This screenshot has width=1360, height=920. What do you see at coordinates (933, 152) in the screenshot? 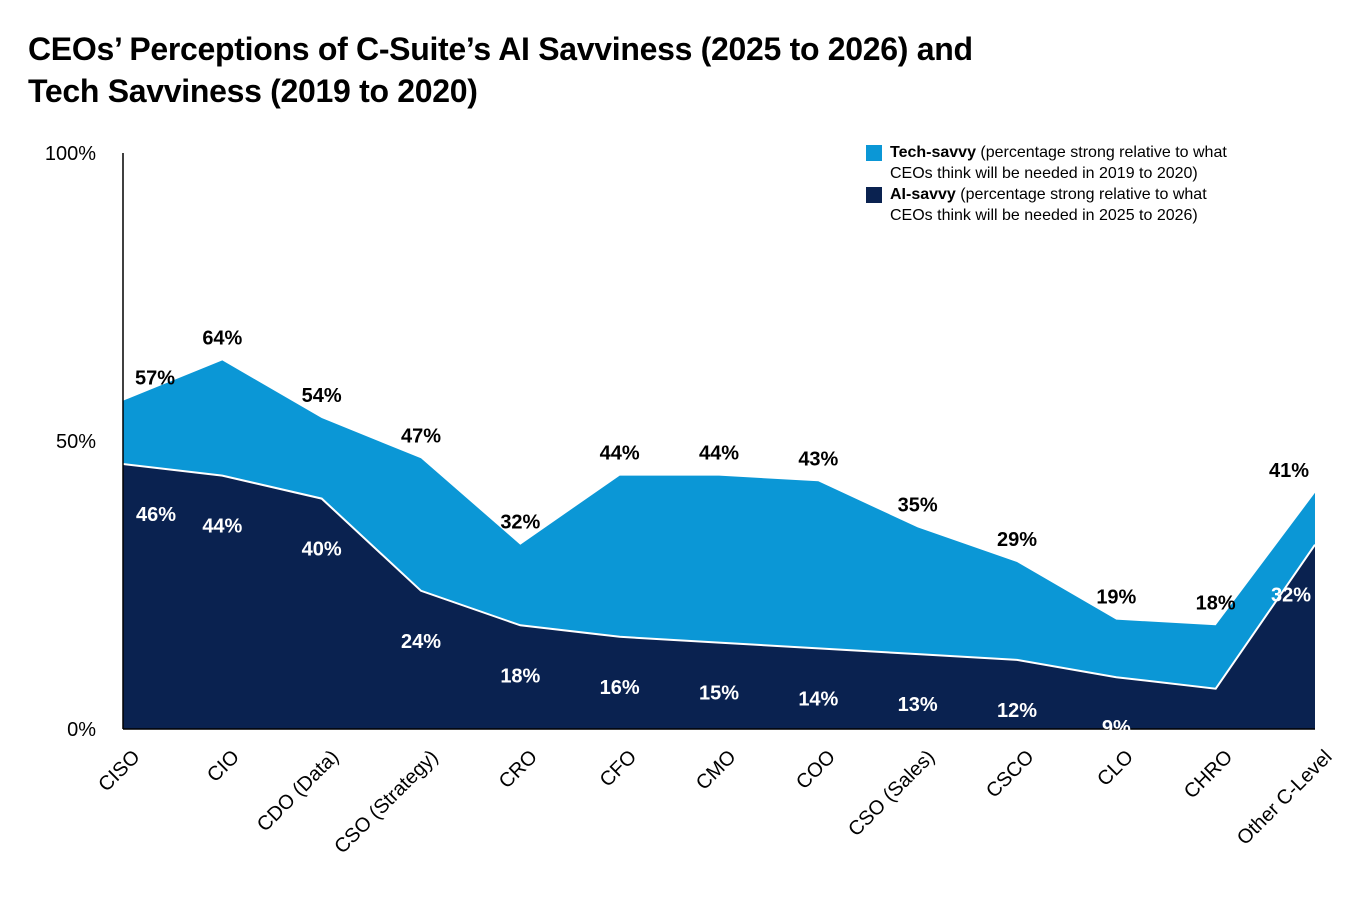
I see `legend-name-tech-savvy: Tech-savvy` at bounding box center [933, 152].